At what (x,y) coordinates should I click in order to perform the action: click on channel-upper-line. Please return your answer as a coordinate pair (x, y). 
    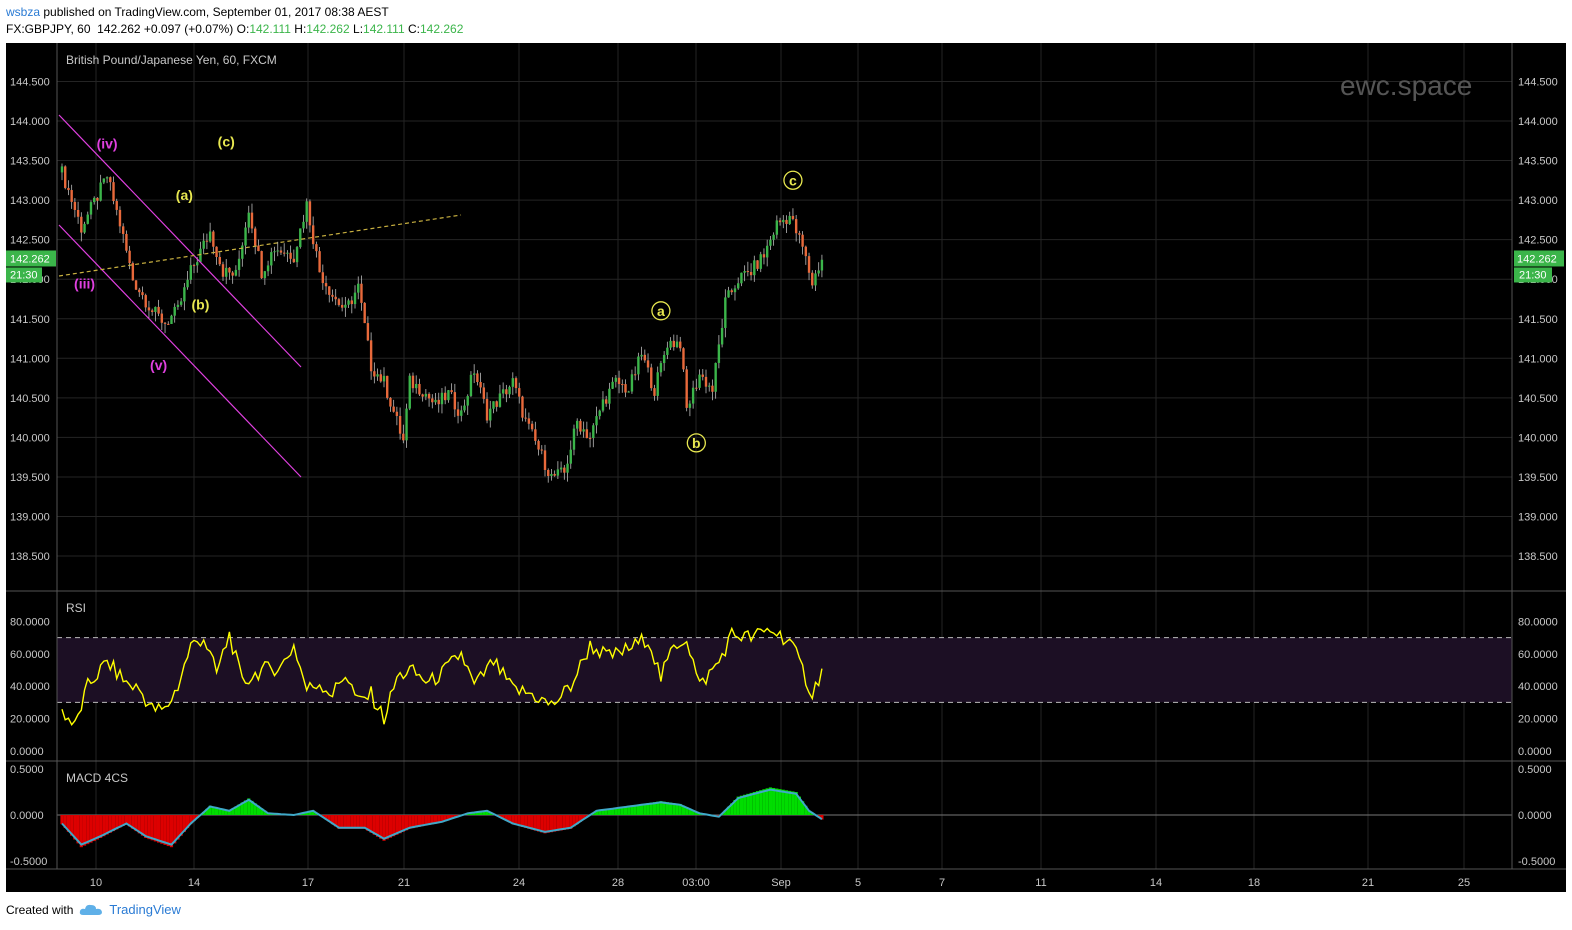
    Looking at the image, I should click on (180, 241).